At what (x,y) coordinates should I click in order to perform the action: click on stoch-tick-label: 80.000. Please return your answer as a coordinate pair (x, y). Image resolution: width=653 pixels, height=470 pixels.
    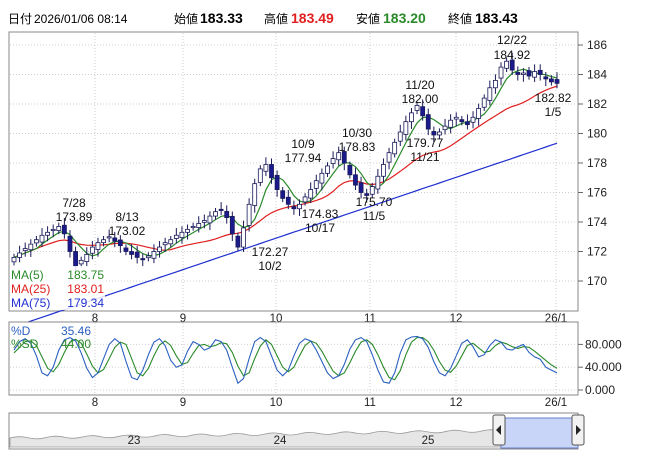
    Looking at the image, I should click on (603, 344).